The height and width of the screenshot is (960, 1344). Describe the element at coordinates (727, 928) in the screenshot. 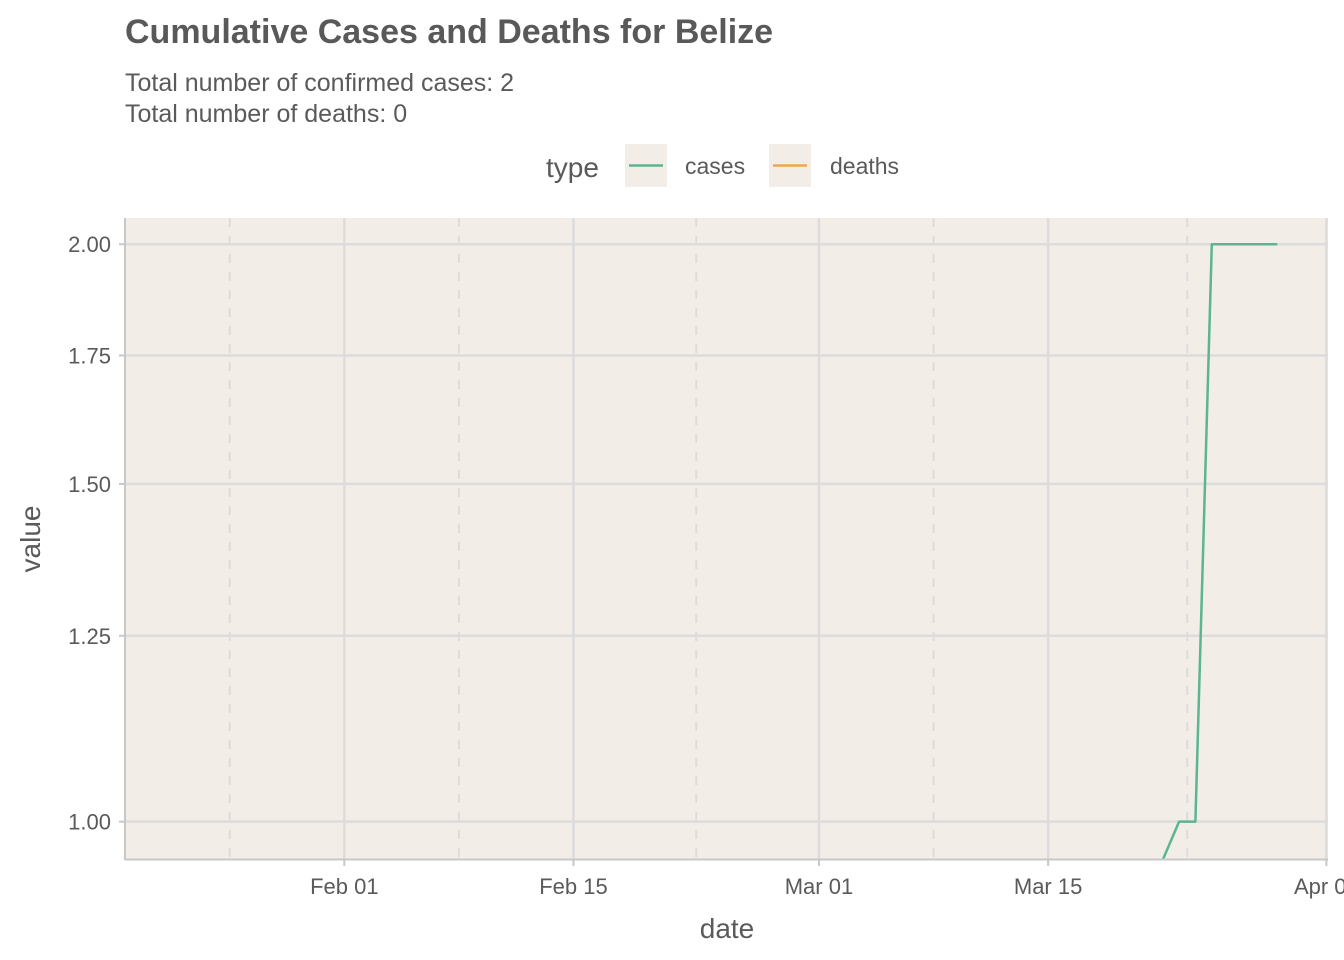

I see `x-axis-title: date` at that location.